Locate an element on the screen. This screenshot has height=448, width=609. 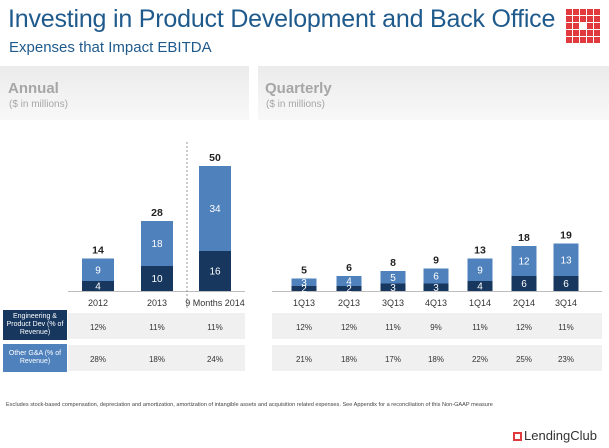
ga-pct-cell: 25% is located at coordinates (523, 359).